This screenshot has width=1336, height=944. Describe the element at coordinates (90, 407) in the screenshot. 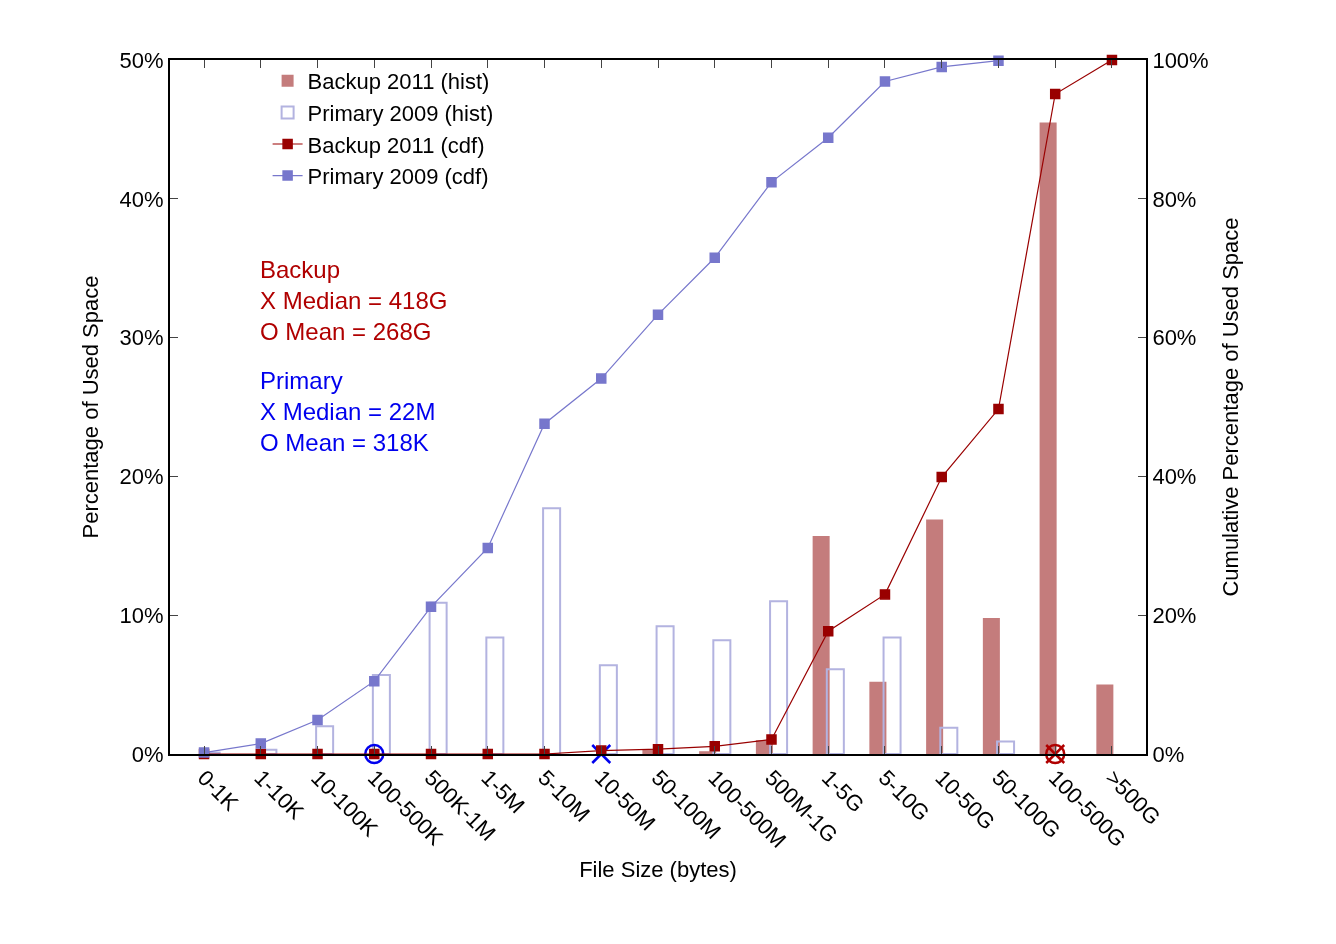

I see `y-axis-title: Percentage of Used Space` at that location.